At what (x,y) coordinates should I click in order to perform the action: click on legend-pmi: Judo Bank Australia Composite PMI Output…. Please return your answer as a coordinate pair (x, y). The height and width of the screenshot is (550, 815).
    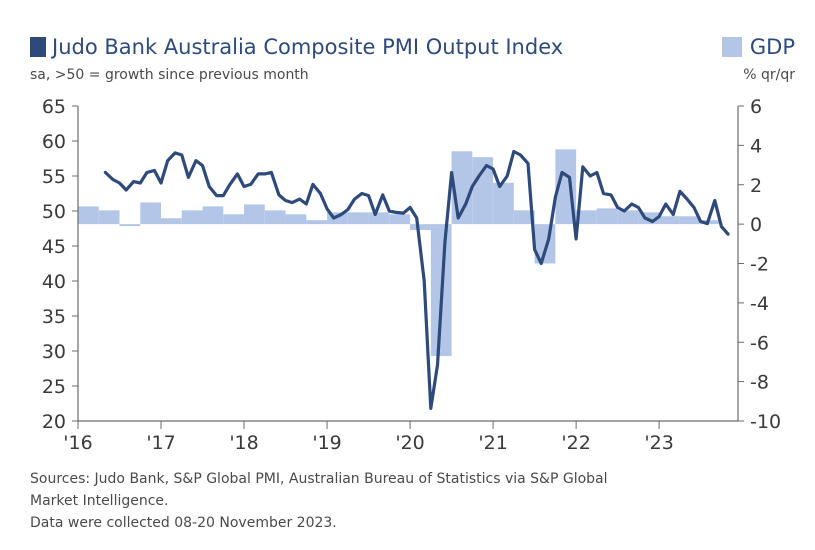
    Looking at the image, I should click on (296, 47).